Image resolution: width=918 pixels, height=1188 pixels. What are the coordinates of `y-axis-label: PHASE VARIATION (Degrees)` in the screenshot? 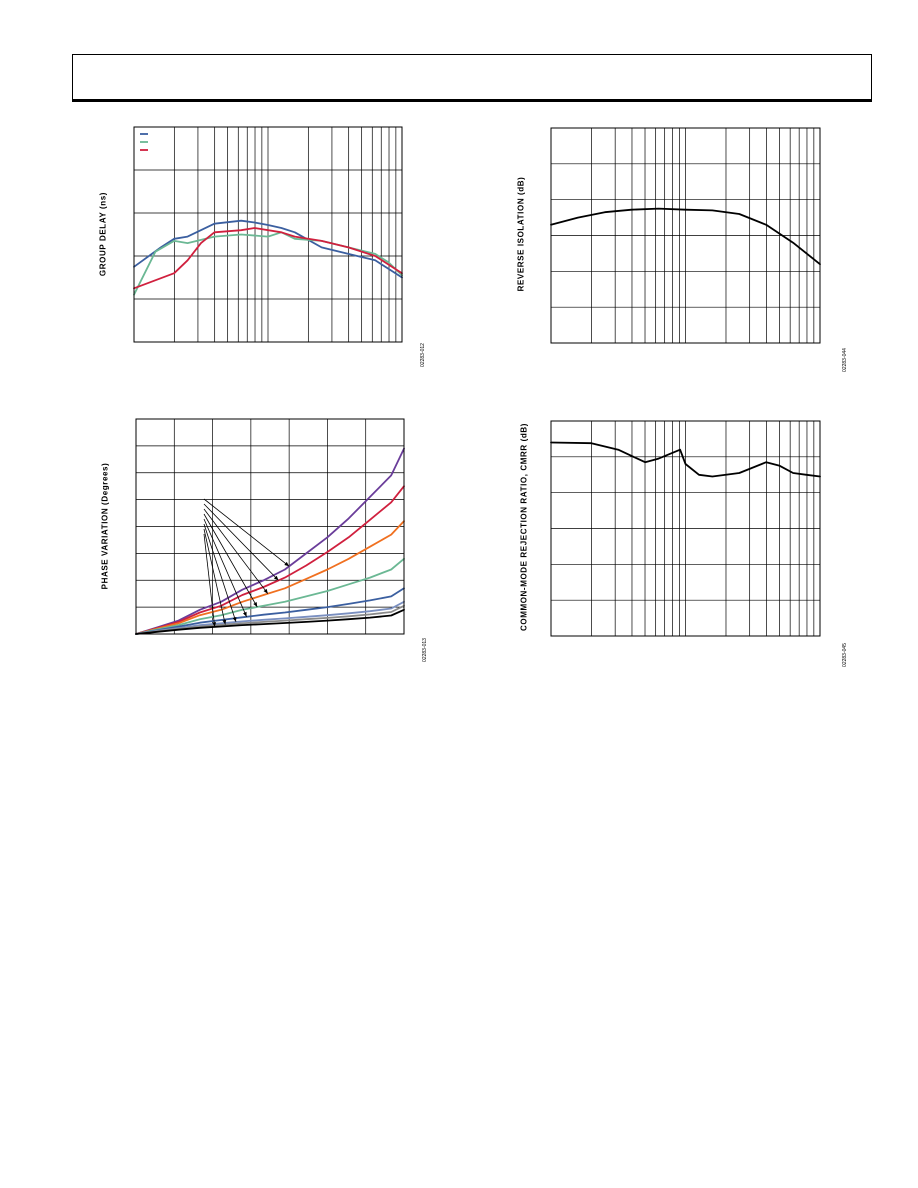 It's located at (105, 526).